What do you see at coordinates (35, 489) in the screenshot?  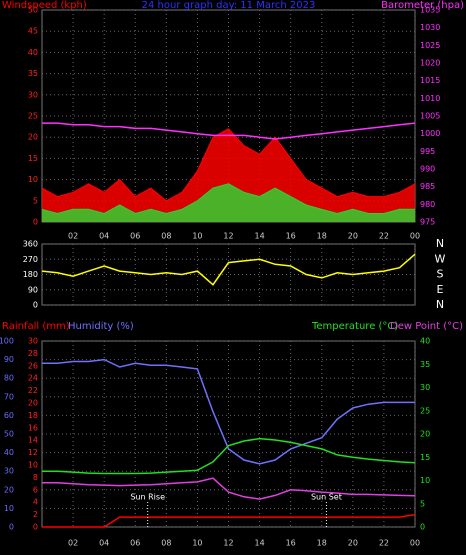 I see `y3-tick-label: 6` at bounding box center [35, 489].